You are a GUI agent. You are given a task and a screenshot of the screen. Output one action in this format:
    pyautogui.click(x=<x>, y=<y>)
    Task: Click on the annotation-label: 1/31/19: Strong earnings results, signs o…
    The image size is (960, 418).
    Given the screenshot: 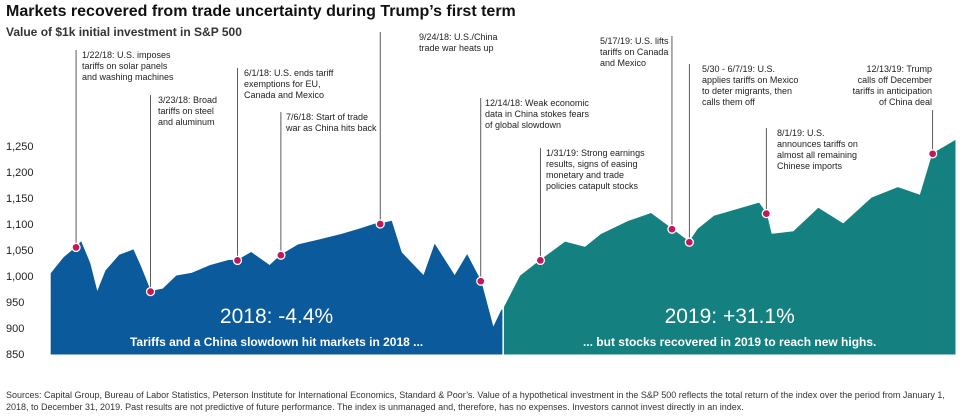 What is the action you would take?
    pyautogui.click(x=595, y=169)
    